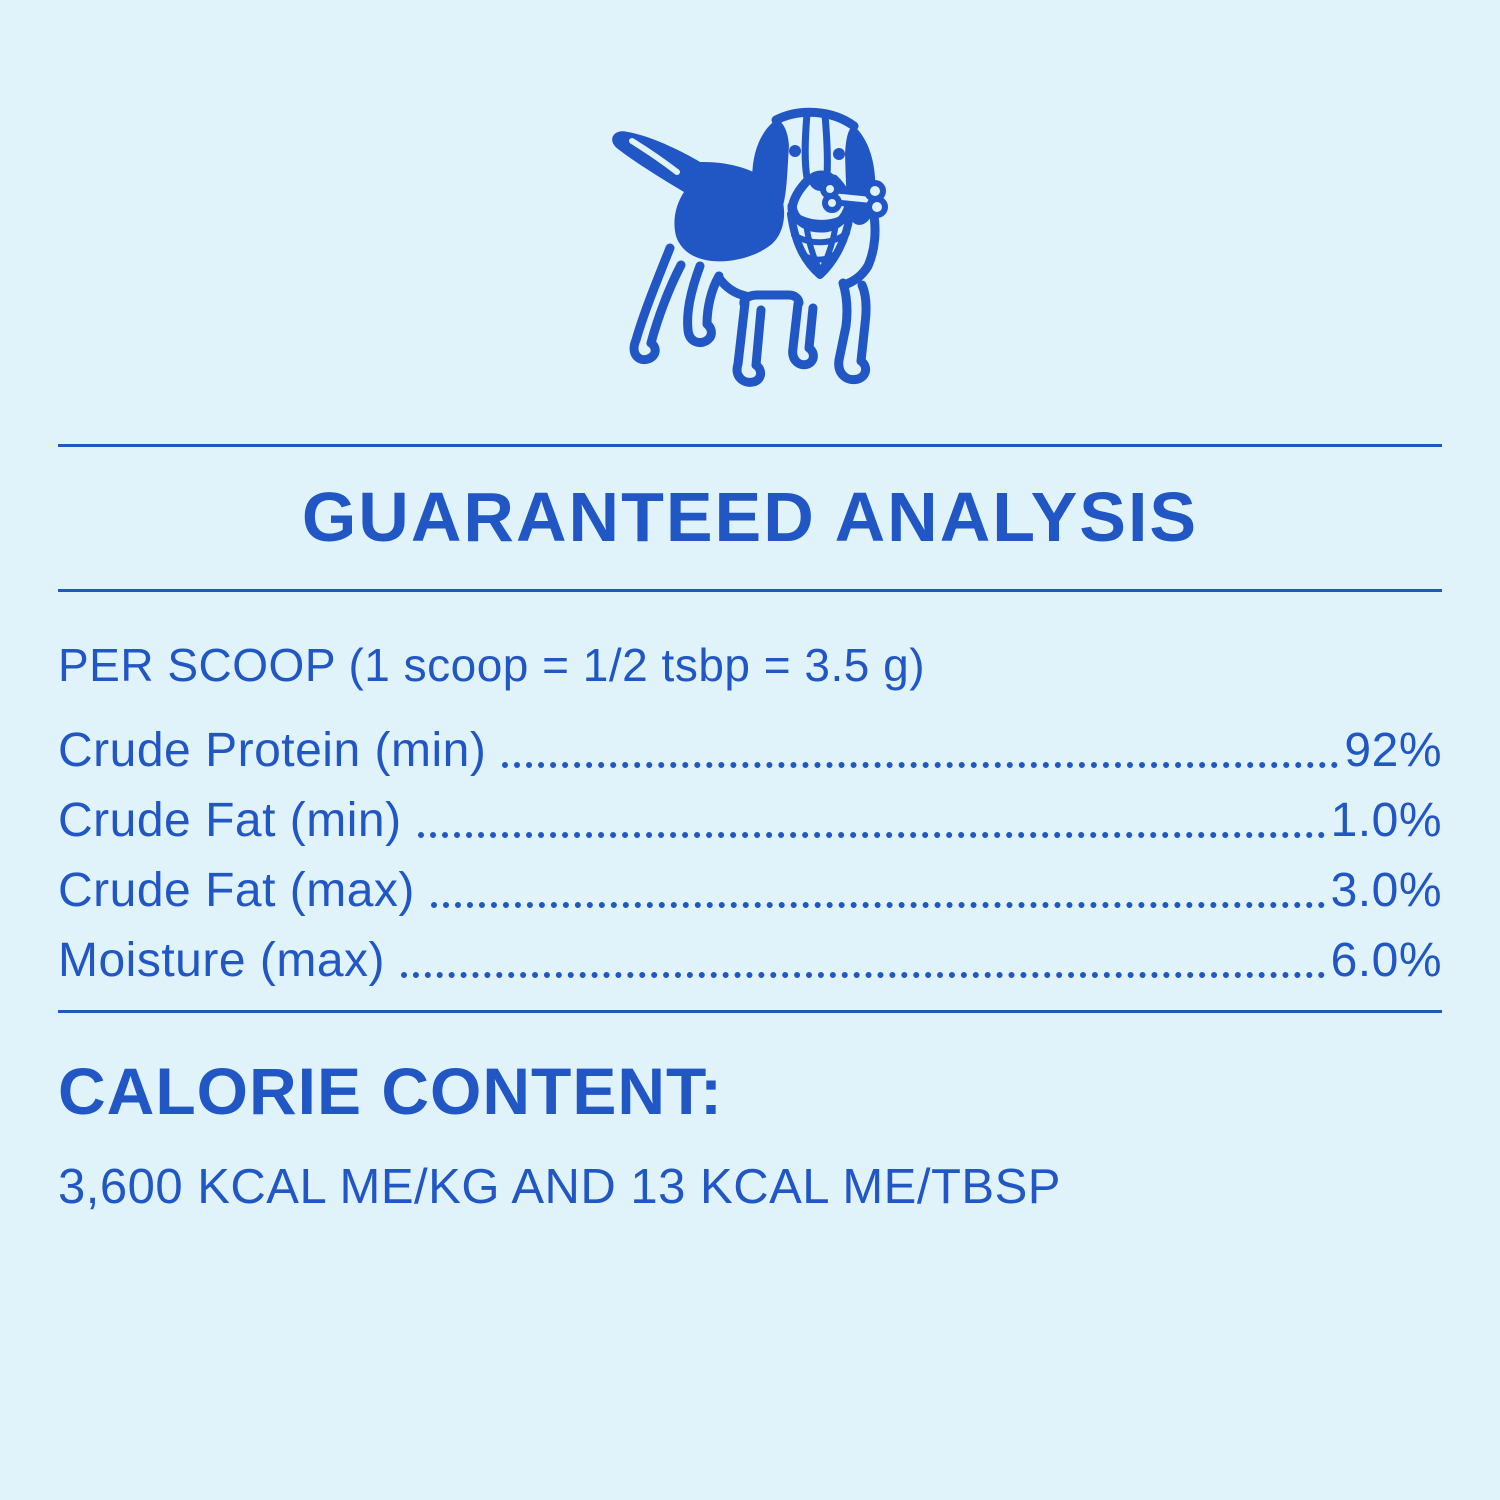  What do you see at coordinates (1386, 890) in the screenshot?
I see `row-value: 3.0%` at bounding box center [1386, 890].